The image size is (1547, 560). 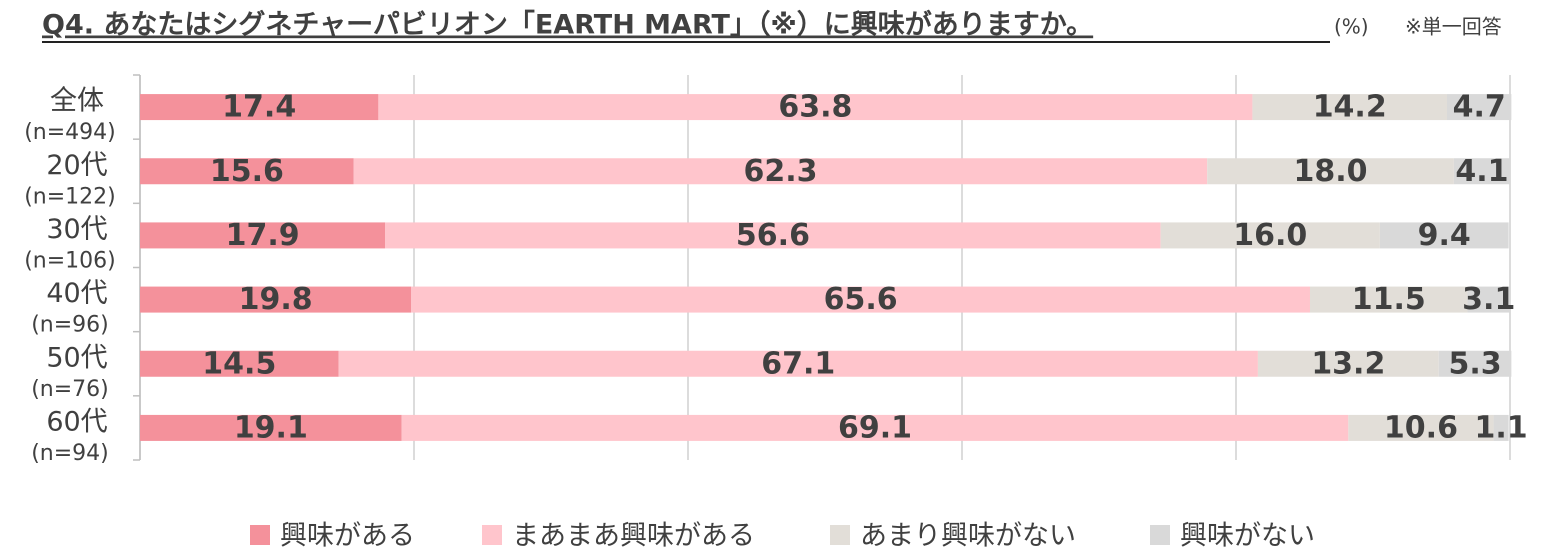 I want to click on value-label: 14.2, so click(x=1350, y=107).